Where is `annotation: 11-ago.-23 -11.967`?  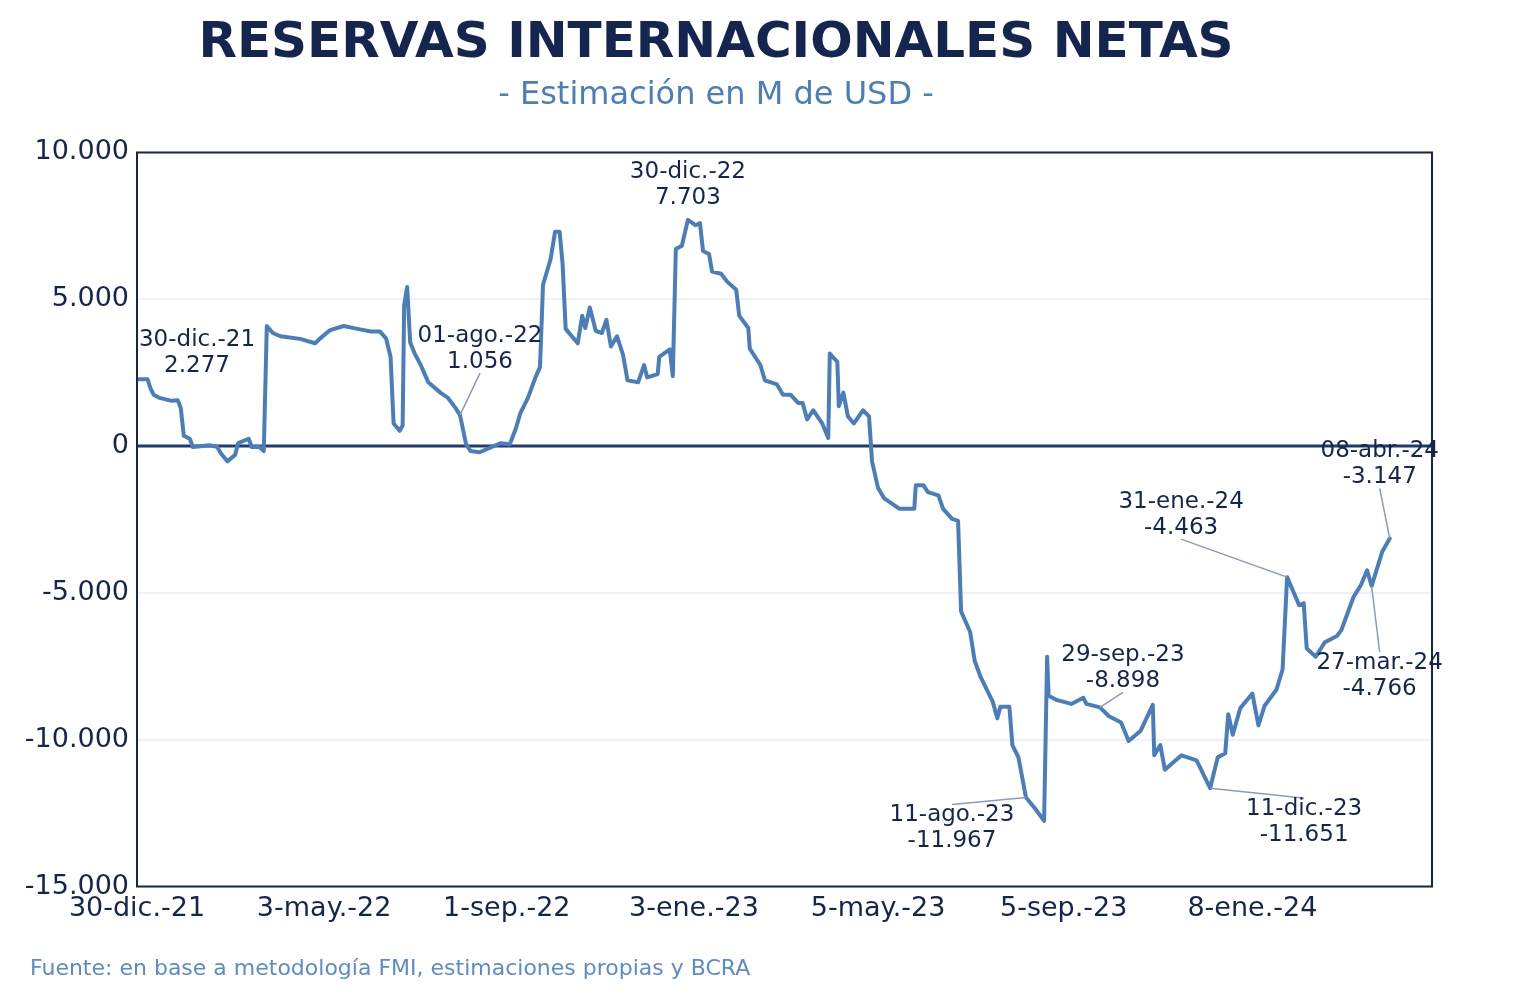
annotation: 11-ago.-23 -11.967 is located at coordinates (952, 826).